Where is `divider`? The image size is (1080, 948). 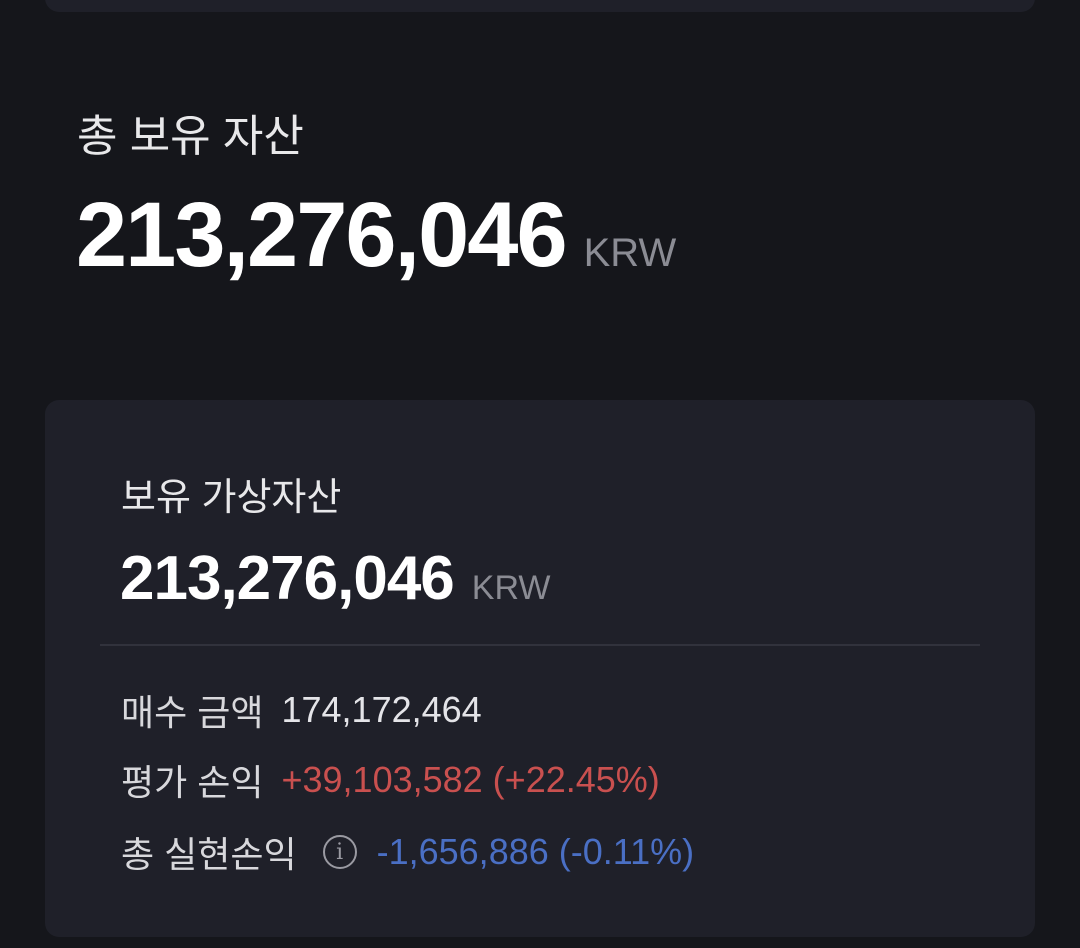
divider is located at coordinates (540, 645).